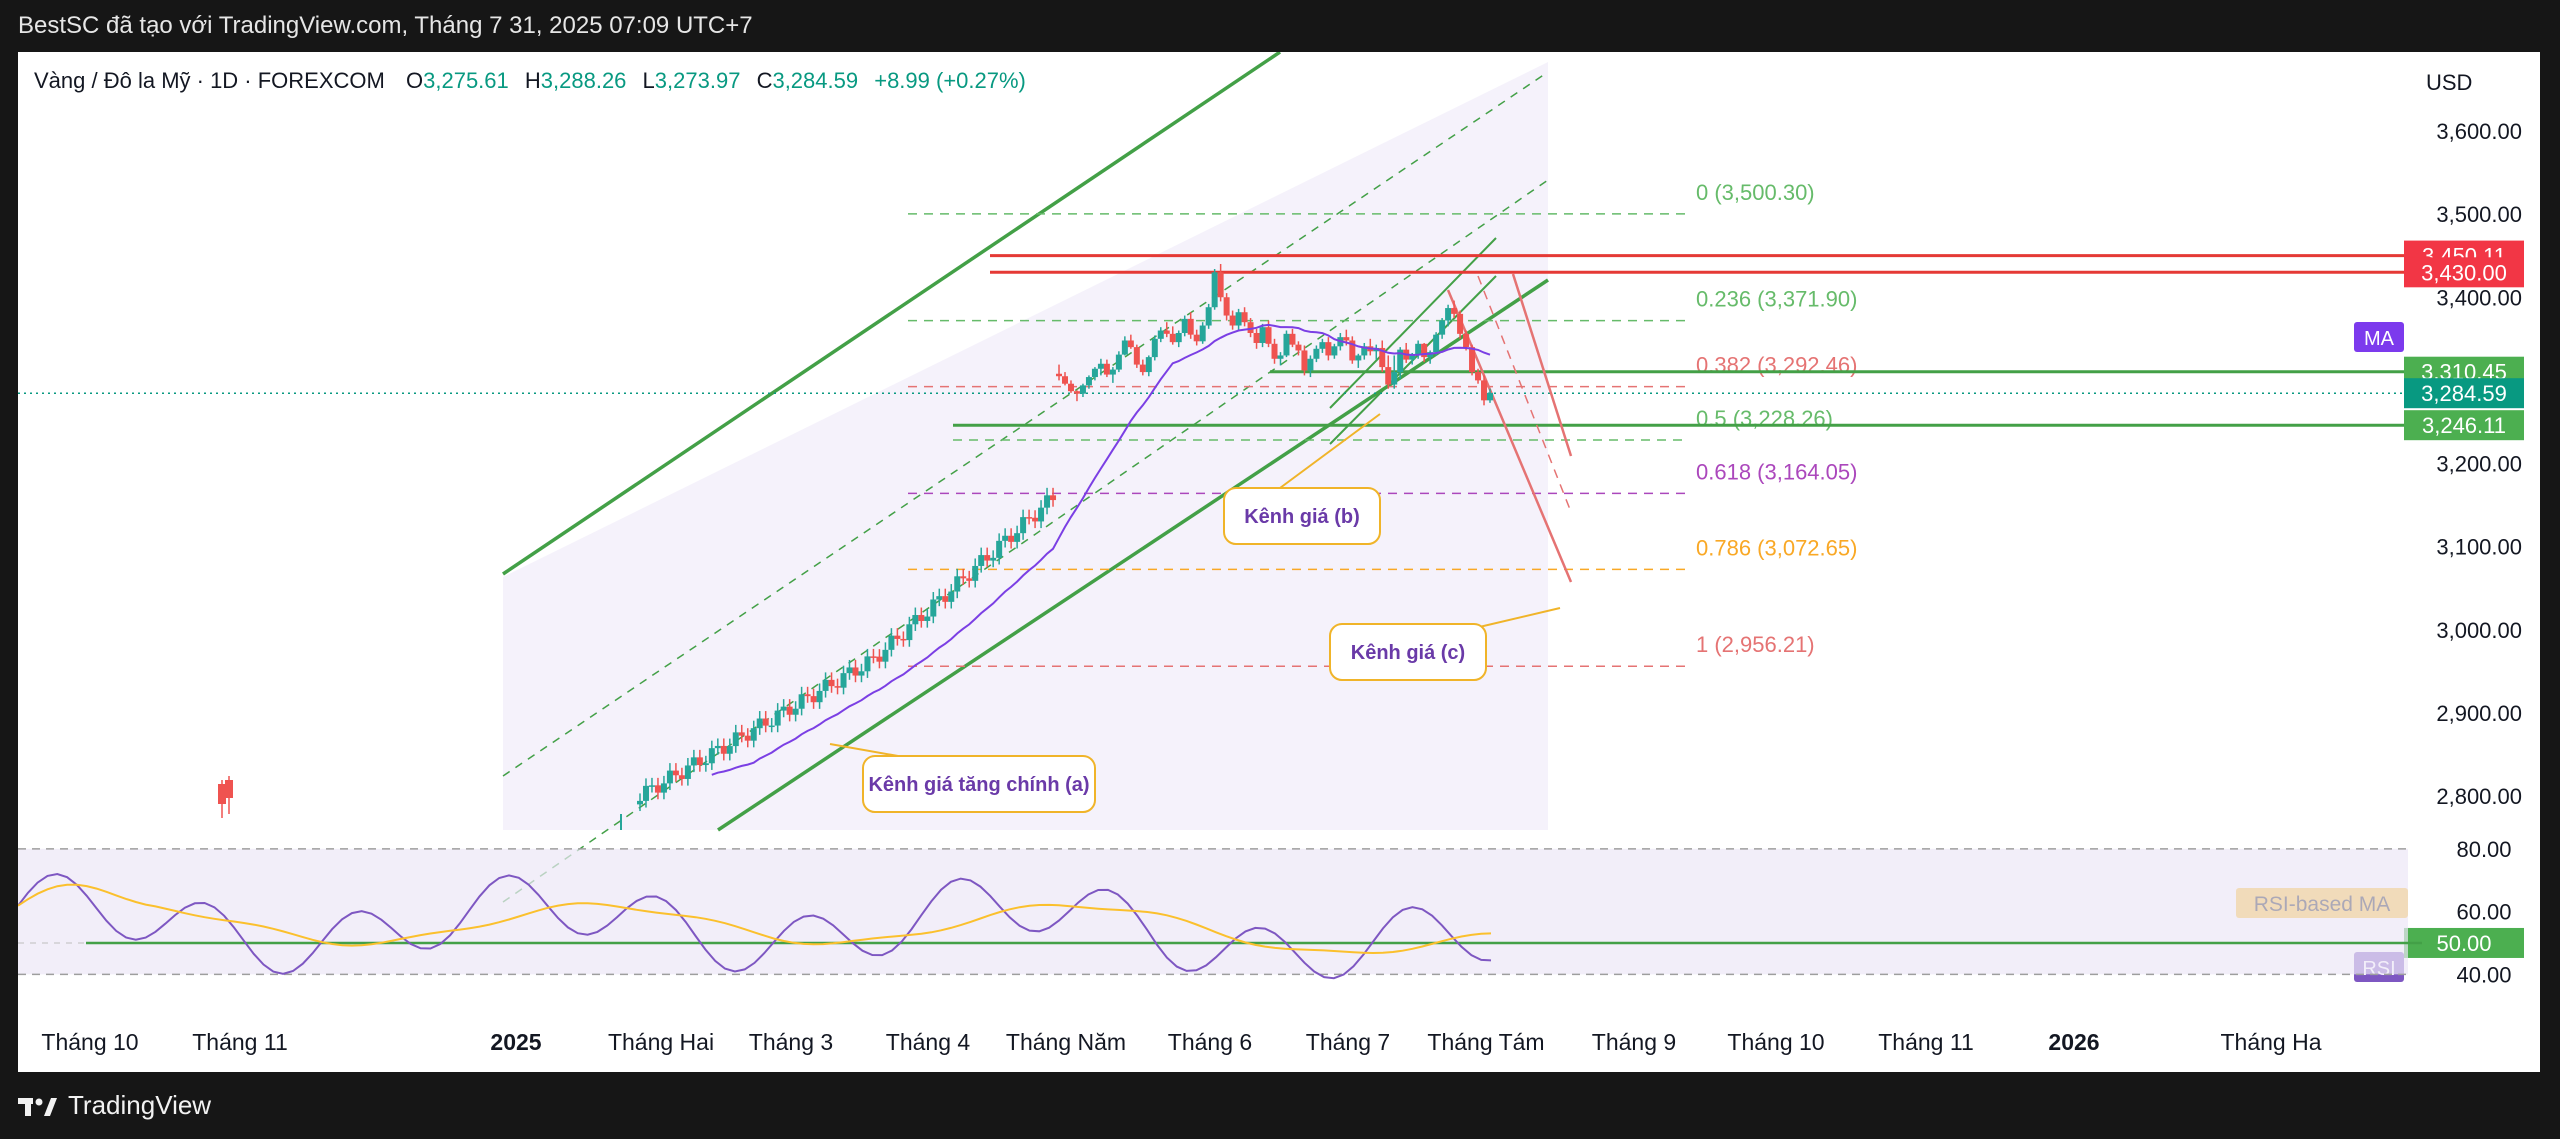 The width and height of the screenshot is (2560, 1139). I want to click on price-tick-7: 2,900.00, so click(2479, 713).